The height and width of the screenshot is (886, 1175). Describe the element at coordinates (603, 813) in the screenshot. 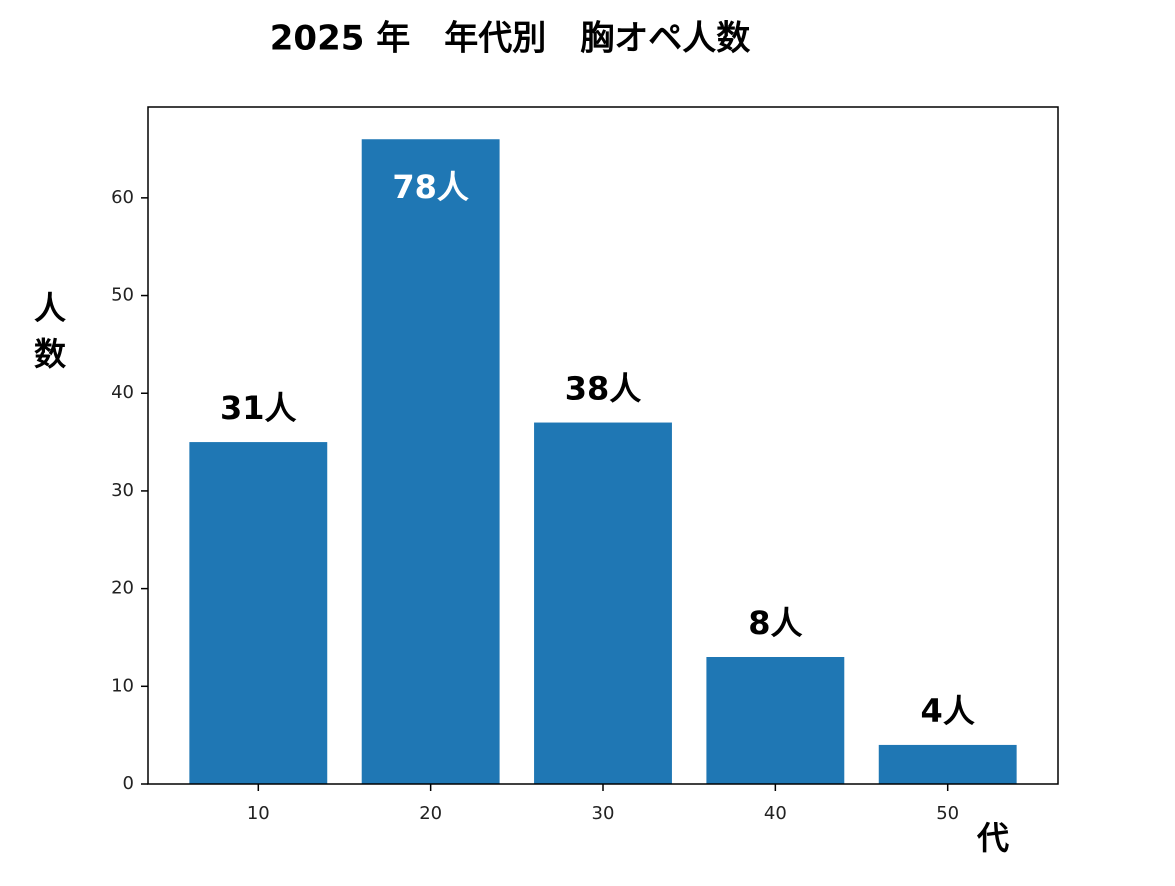

I see `x-tick-label: 30` at that location.